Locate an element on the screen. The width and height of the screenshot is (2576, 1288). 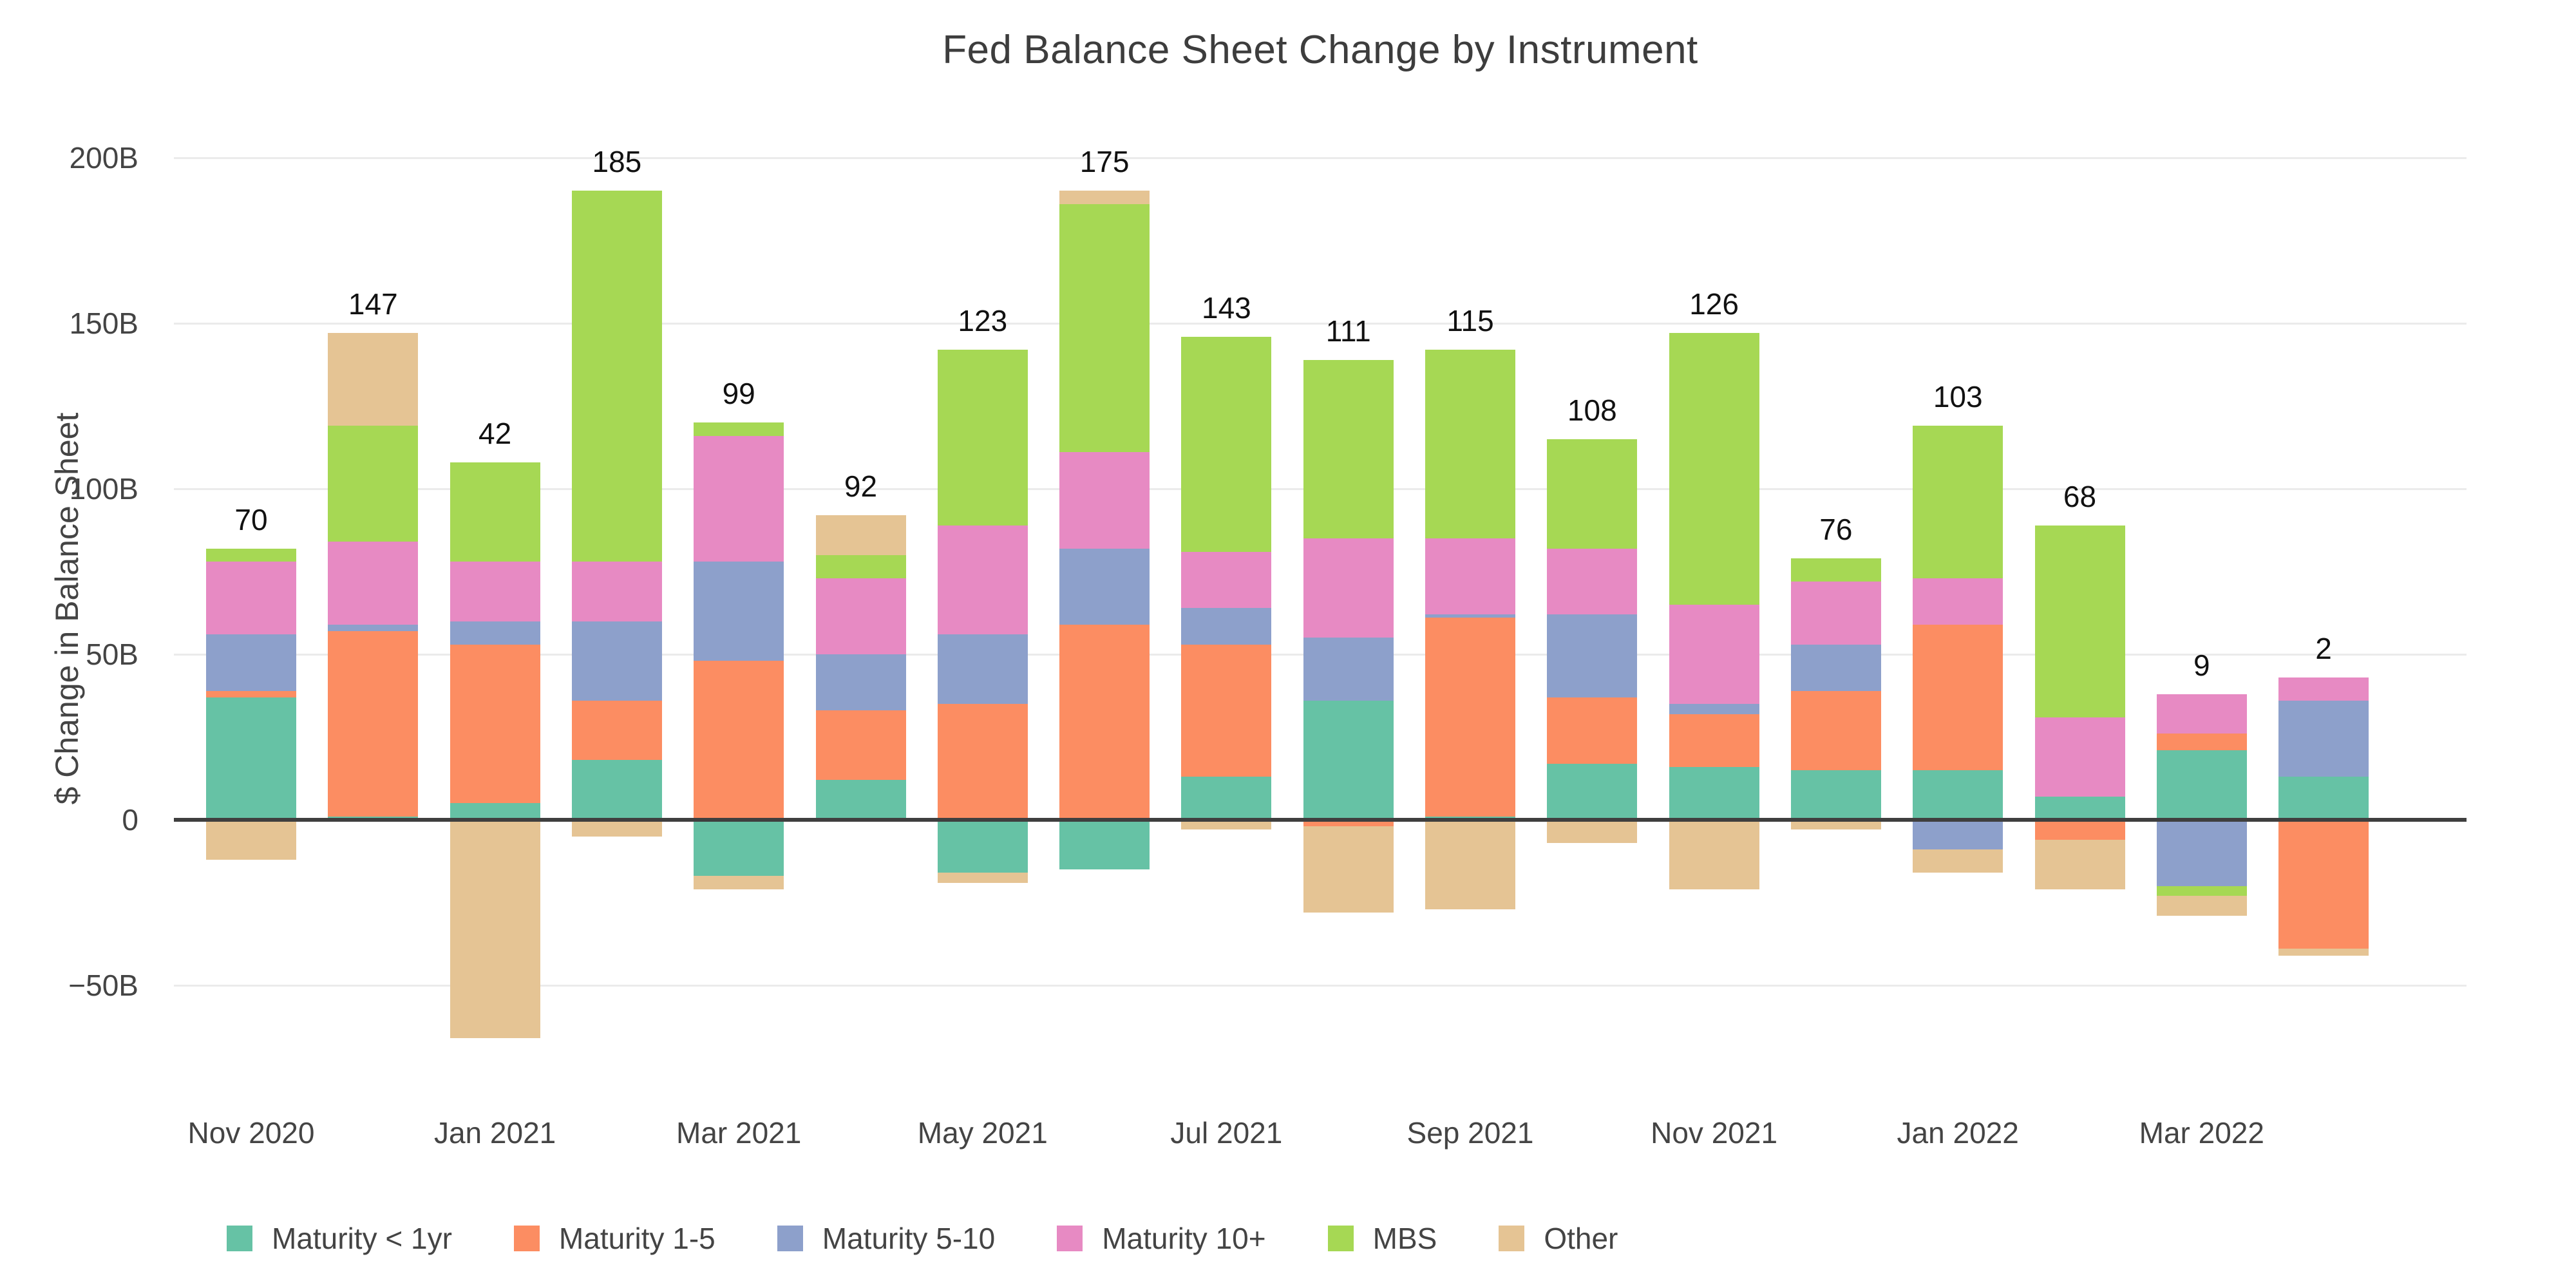
legend-item: MBS is located at coordinates (1382, 1238).